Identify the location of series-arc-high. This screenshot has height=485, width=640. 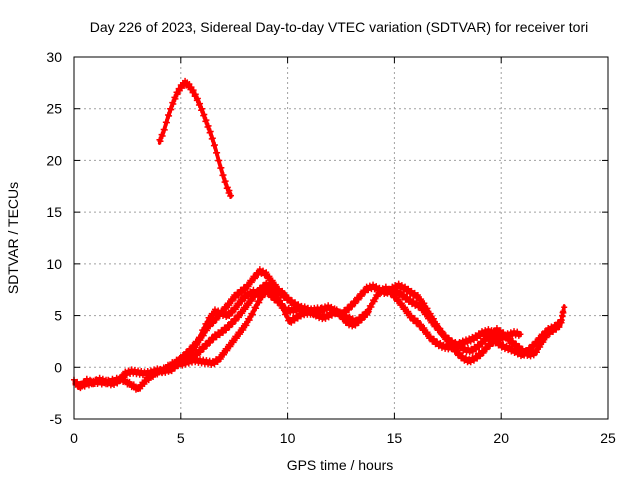
(195, 138).